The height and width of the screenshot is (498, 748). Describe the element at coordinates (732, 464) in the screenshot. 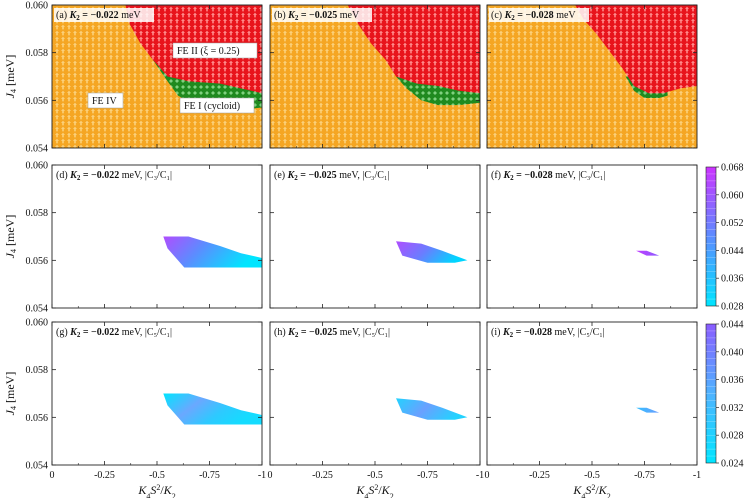

I see `colorbar-tick-label: 0.024` at that location.